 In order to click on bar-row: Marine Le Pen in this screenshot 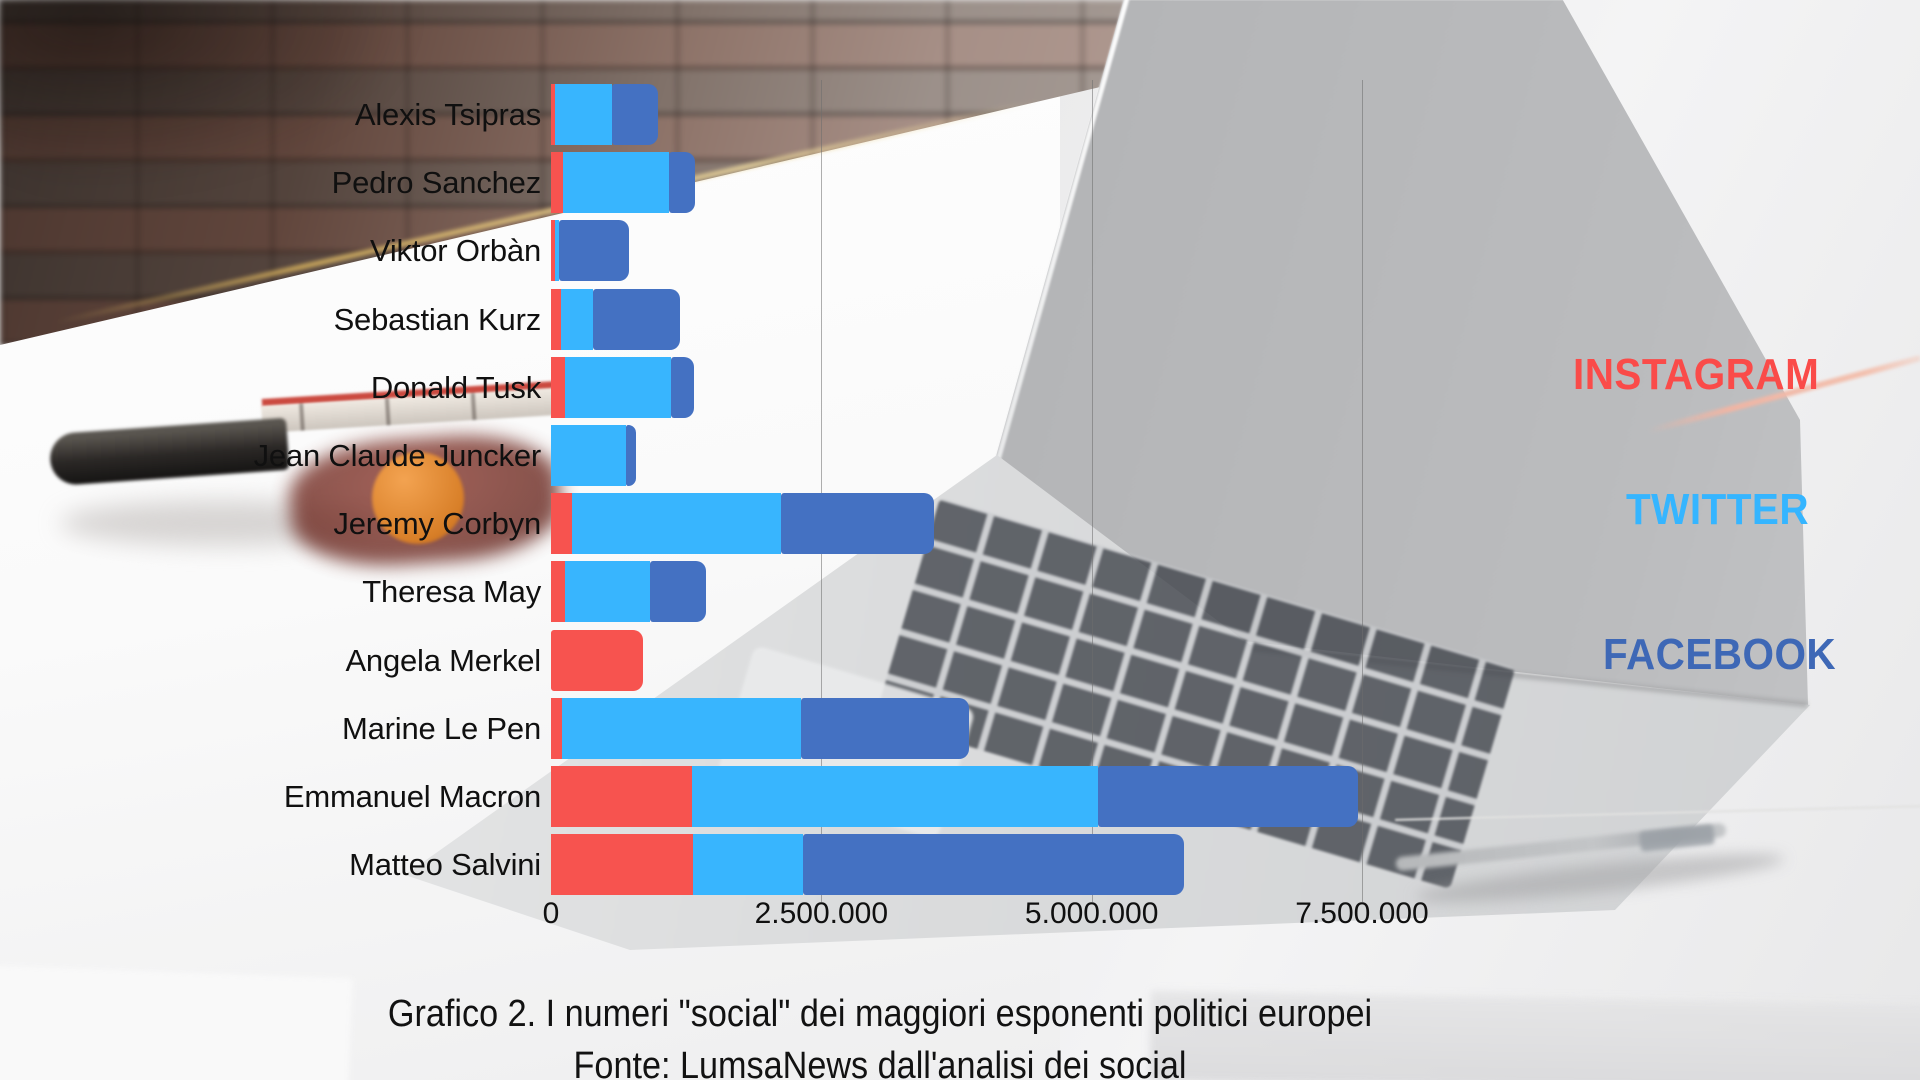, I will do `click(960, 728)`.